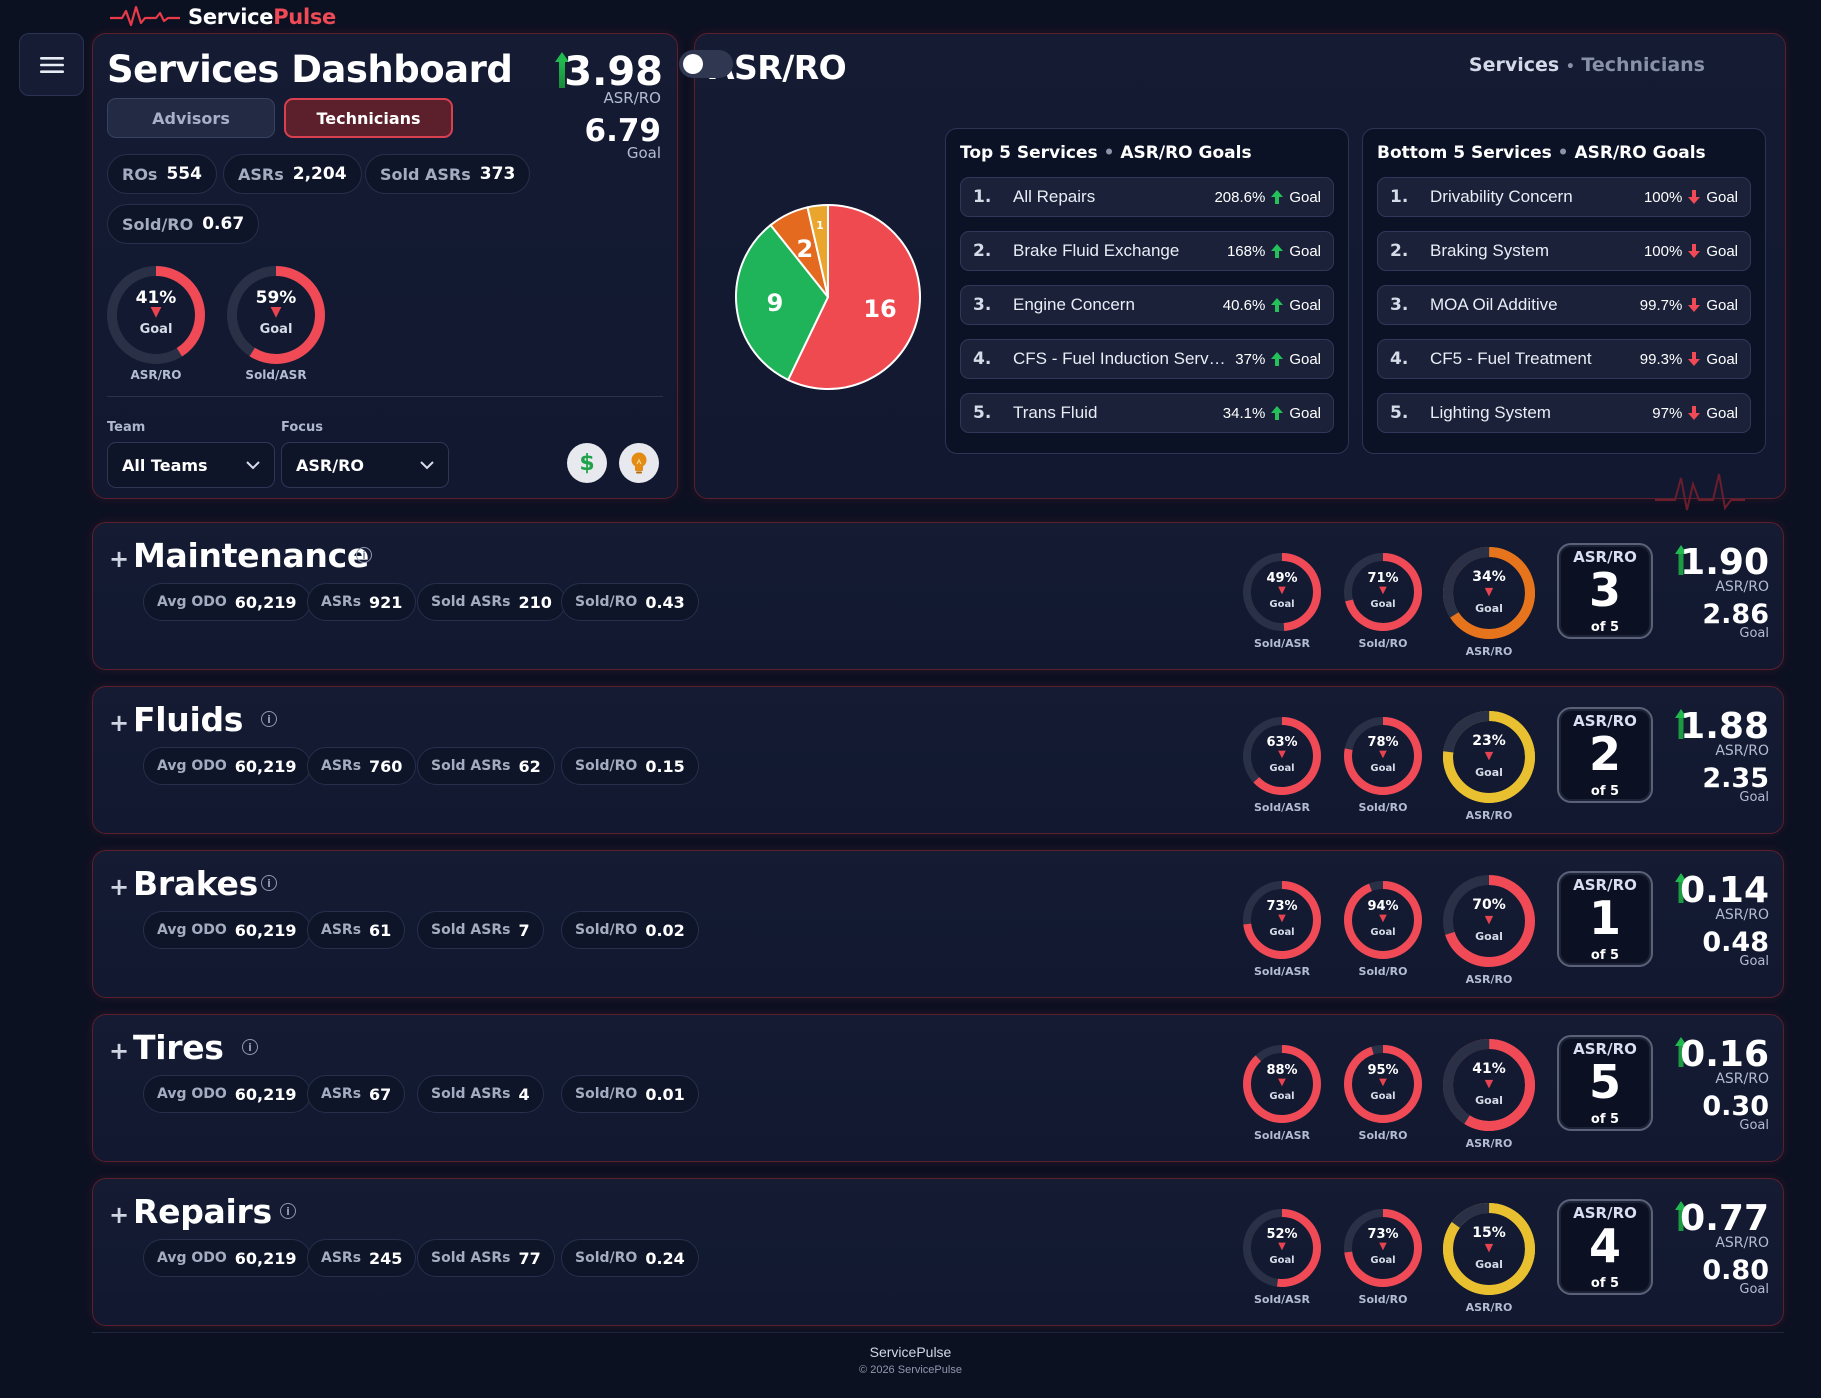  I want to click on kpi-label: ASRs, so click(261, 174).